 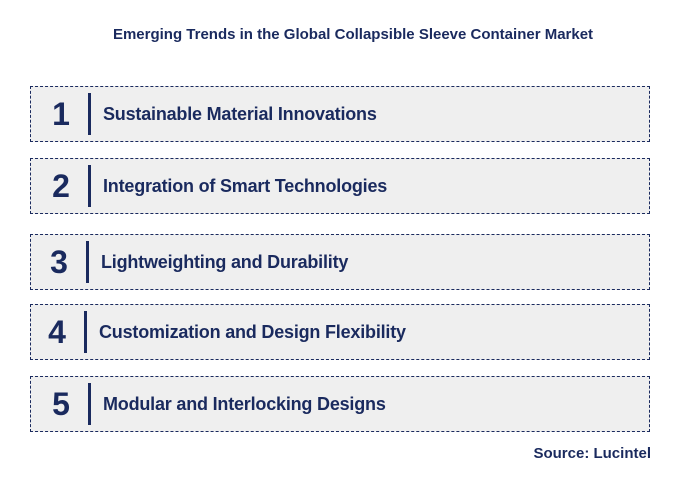 I want to click on trend-number: 2, so click(x=61, y=185).